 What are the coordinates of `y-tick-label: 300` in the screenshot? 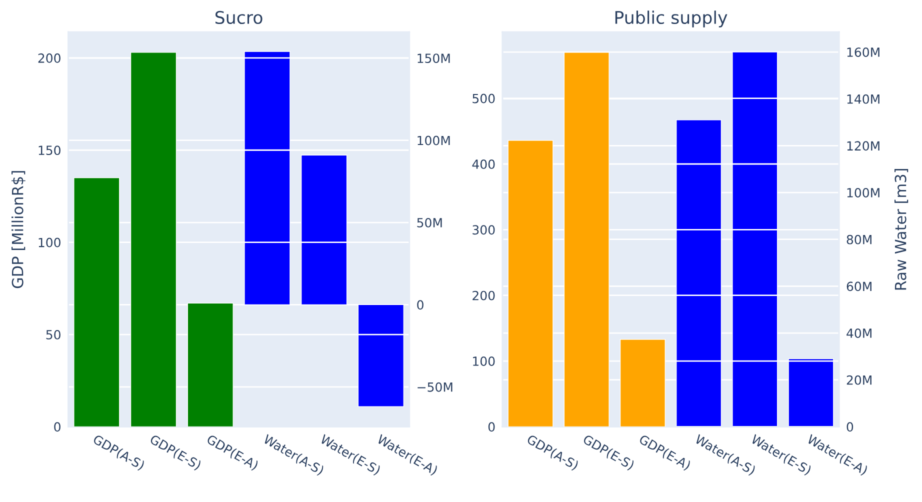 It's located at (483, 230).